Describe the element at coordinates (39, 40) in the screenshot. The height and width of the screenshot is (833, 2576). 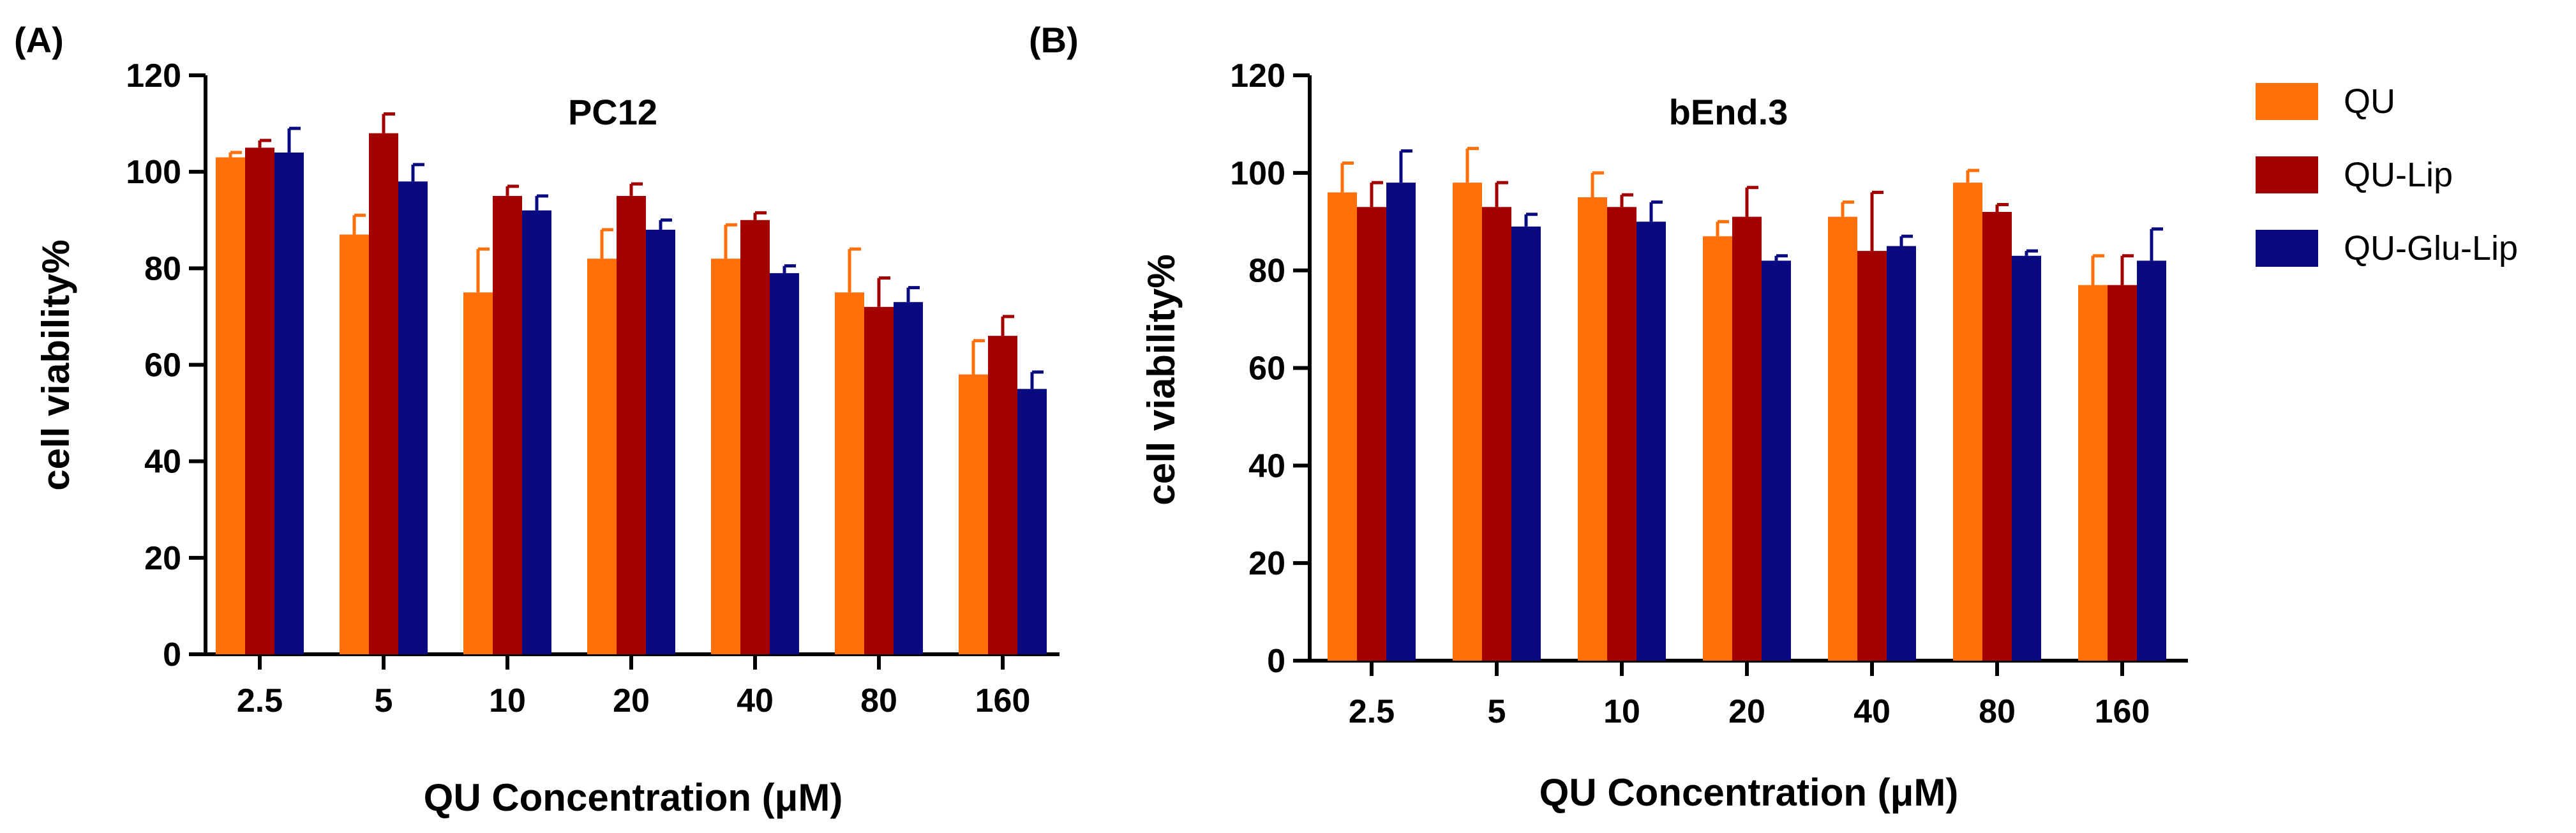
I see `panel-label-a: (A)` at that location.